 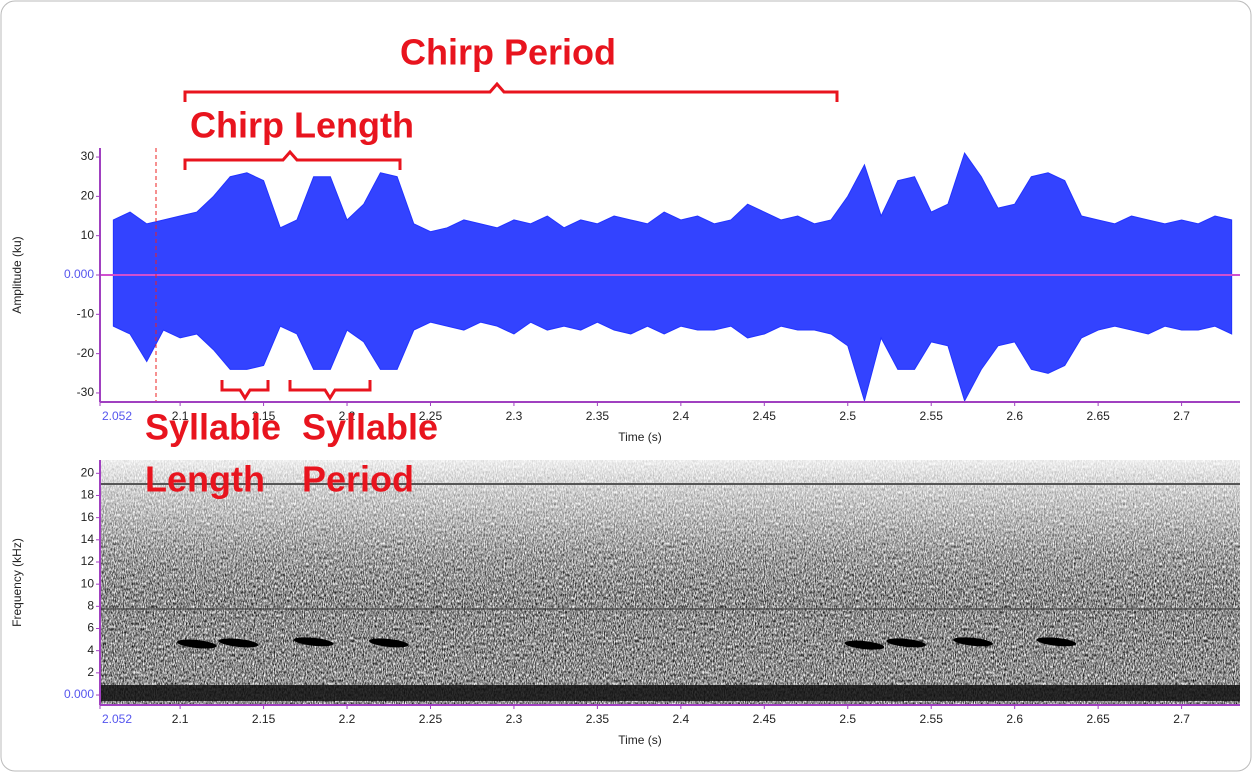 I want to click on bracket-syllable-period, so click(x=330, y=390).